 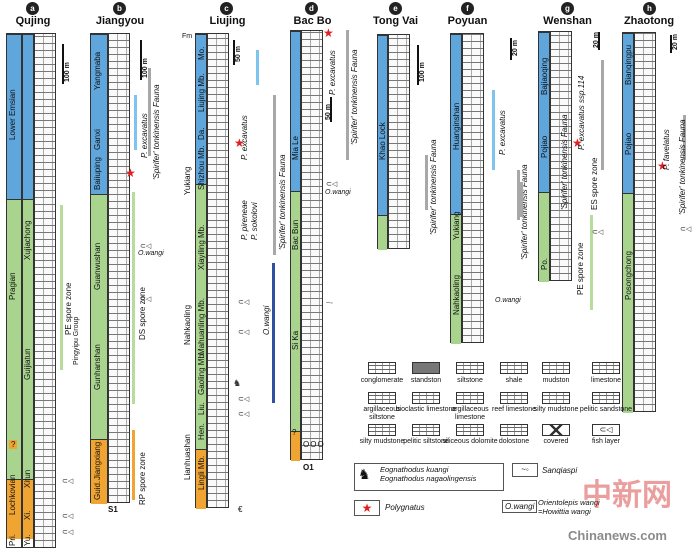 What do you see at coordinates (395, 21) in the screenshot?
I see `column-title-tongvai: Tong Vai` at bounding box center [395, 21].